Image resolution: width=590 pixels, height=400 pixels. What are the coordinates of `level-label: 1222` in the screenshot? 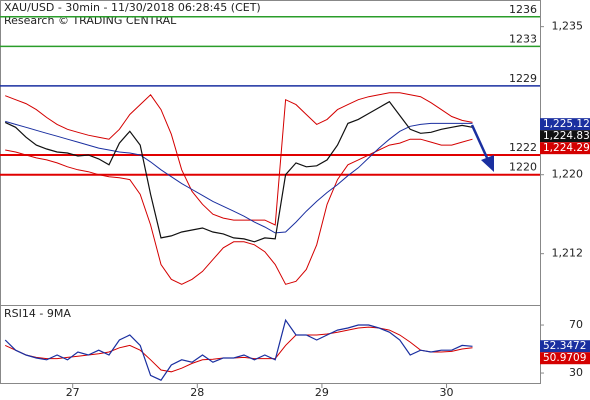 It's located at (523, 147).